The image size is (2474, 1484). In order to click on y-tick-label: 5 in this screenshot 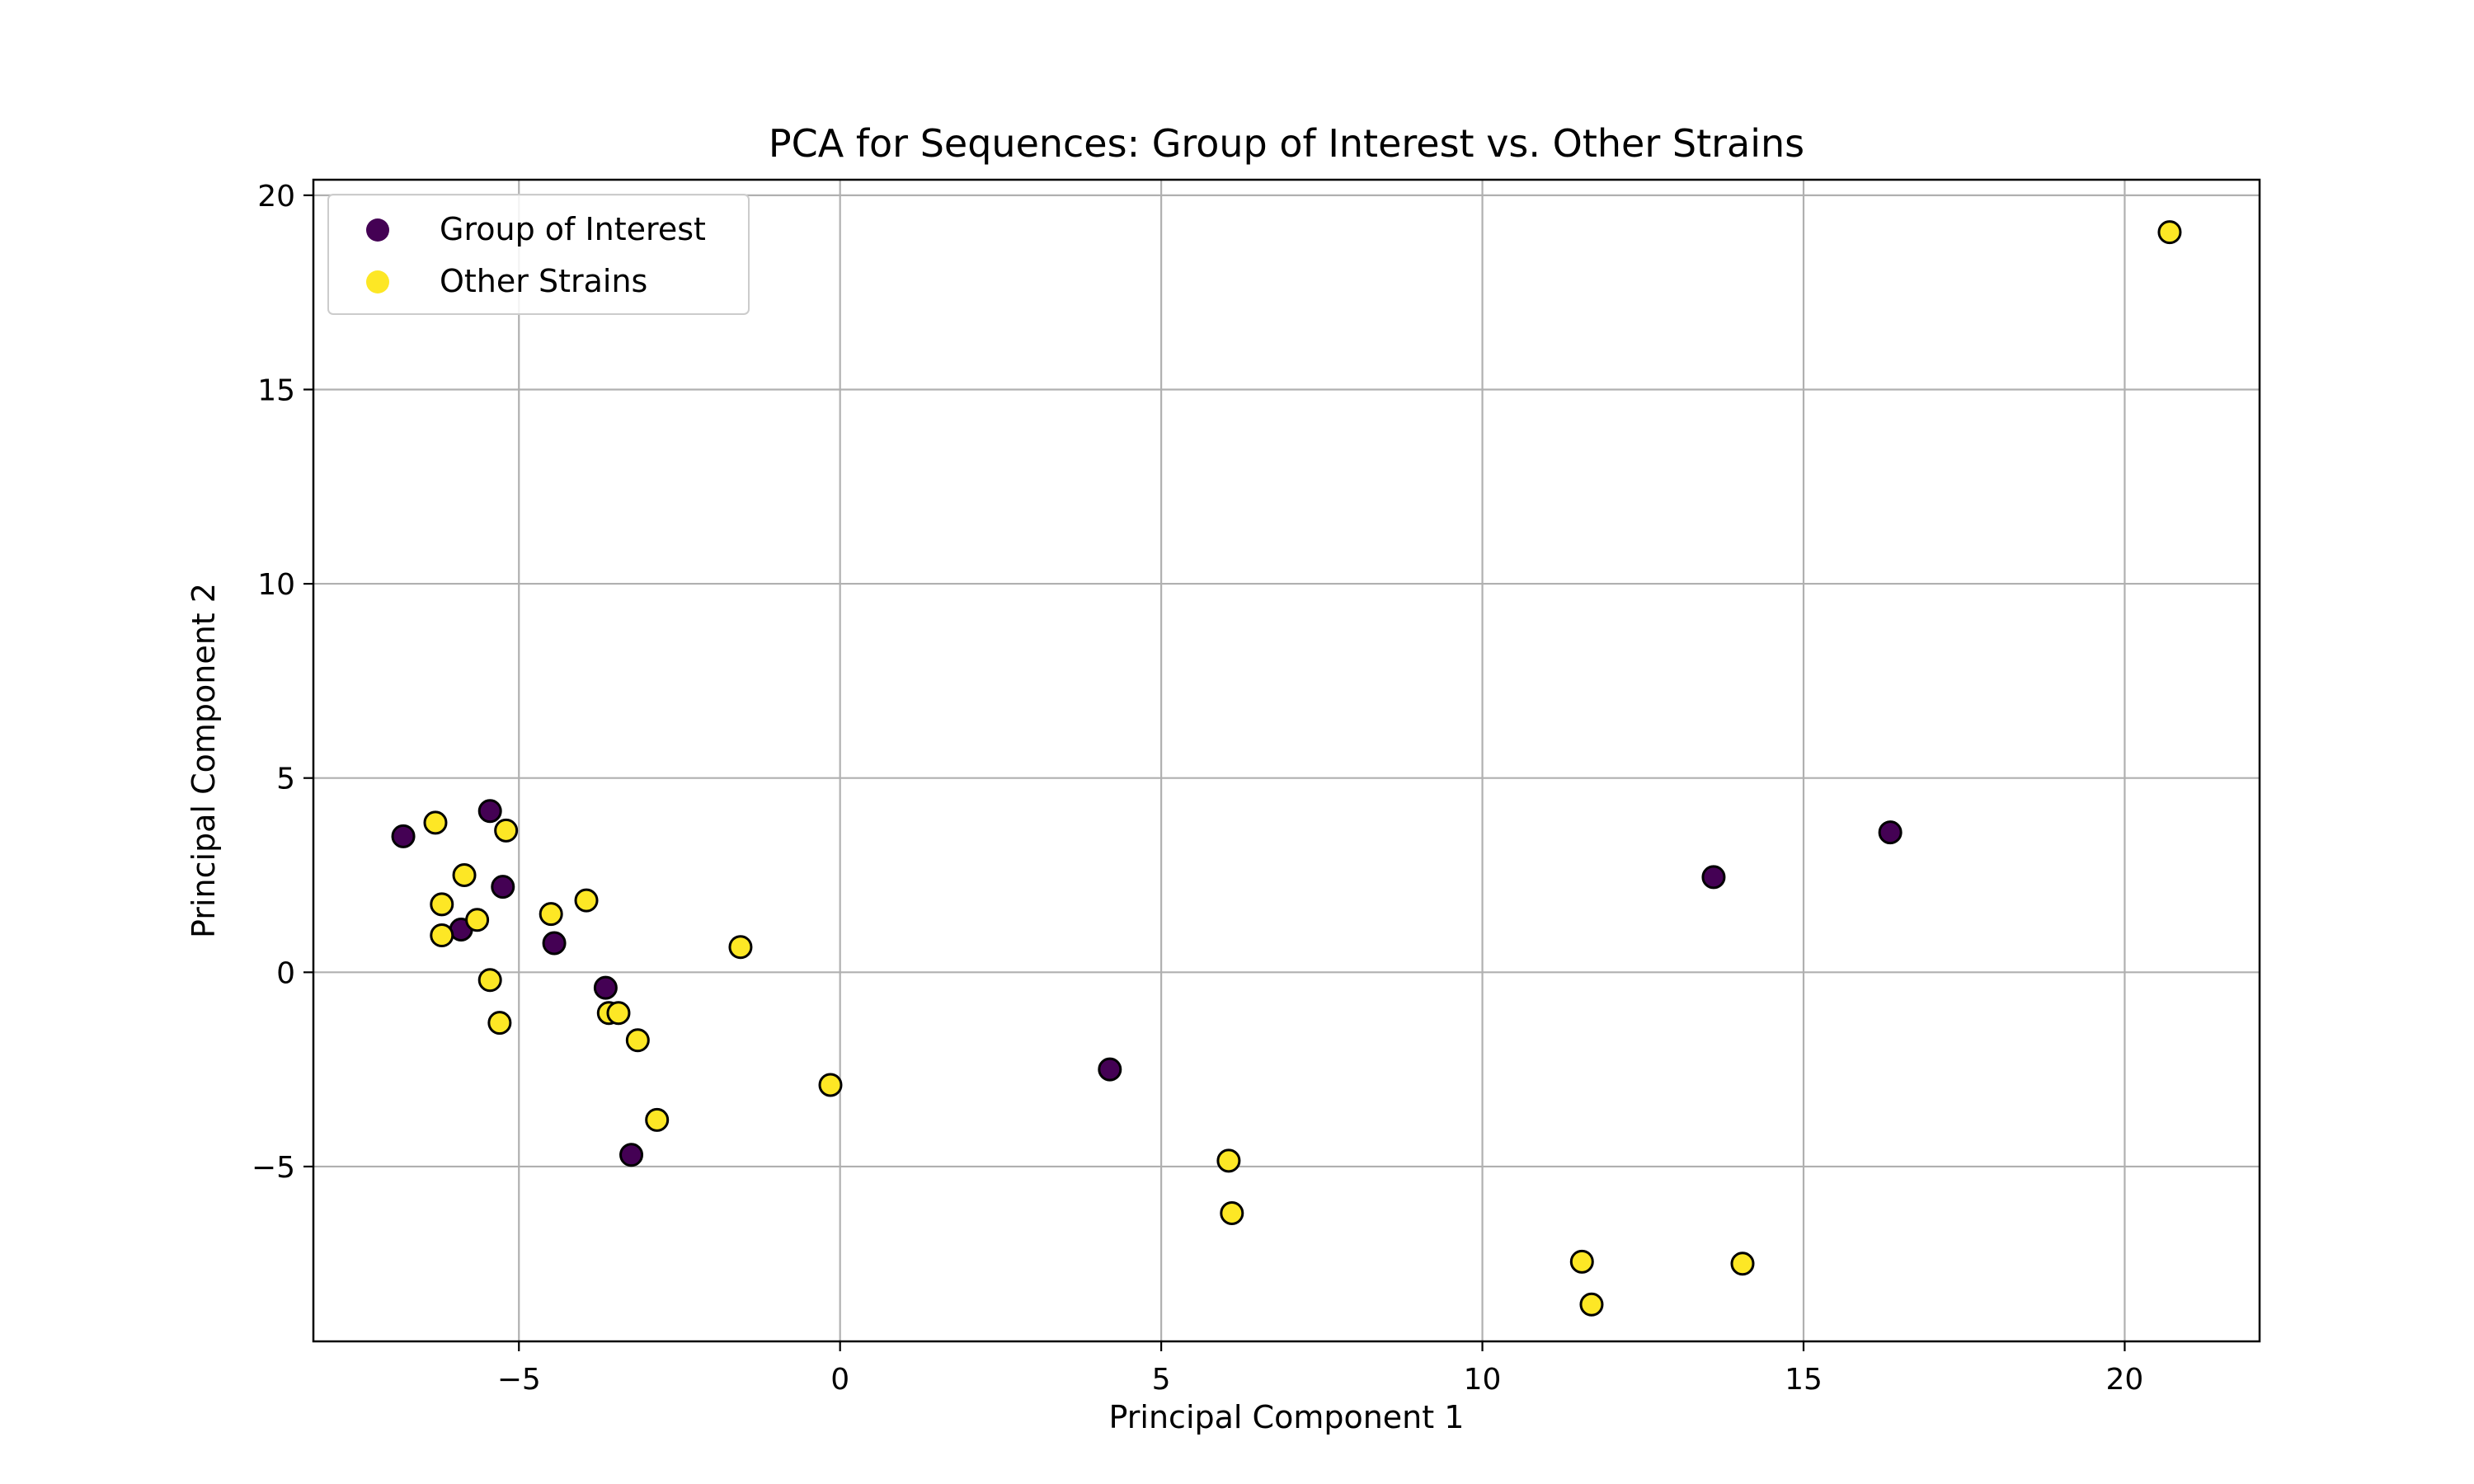, I will do `click(285, 779)`.